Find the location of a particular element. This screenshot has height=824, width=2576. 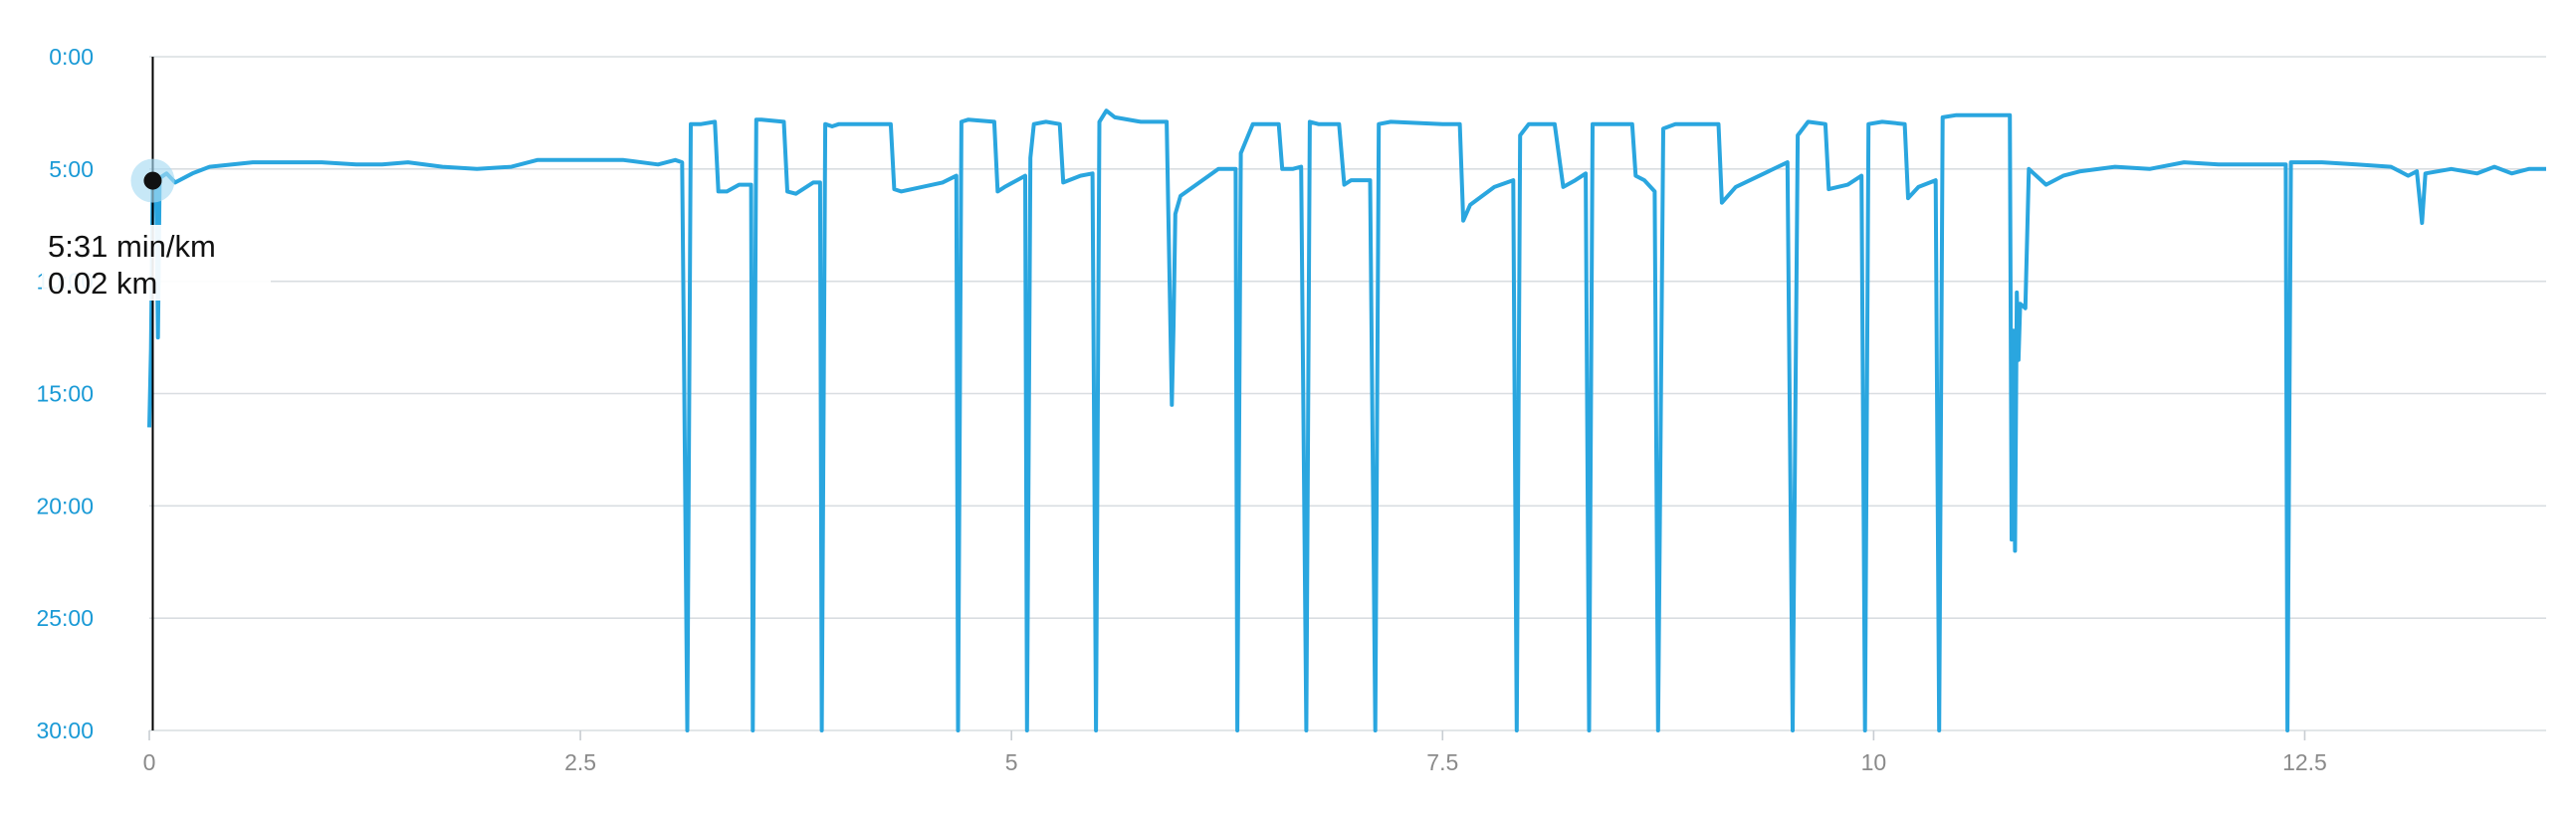

y-tick-label: 20:00 is located at coordinates (65, 505).